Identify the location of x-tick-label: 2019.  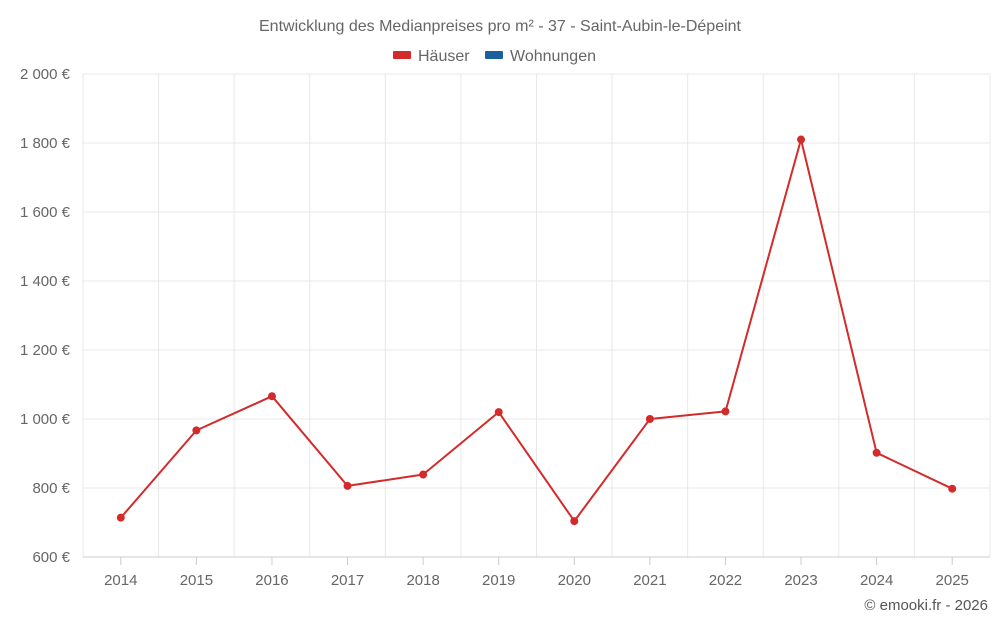
(498, 580).